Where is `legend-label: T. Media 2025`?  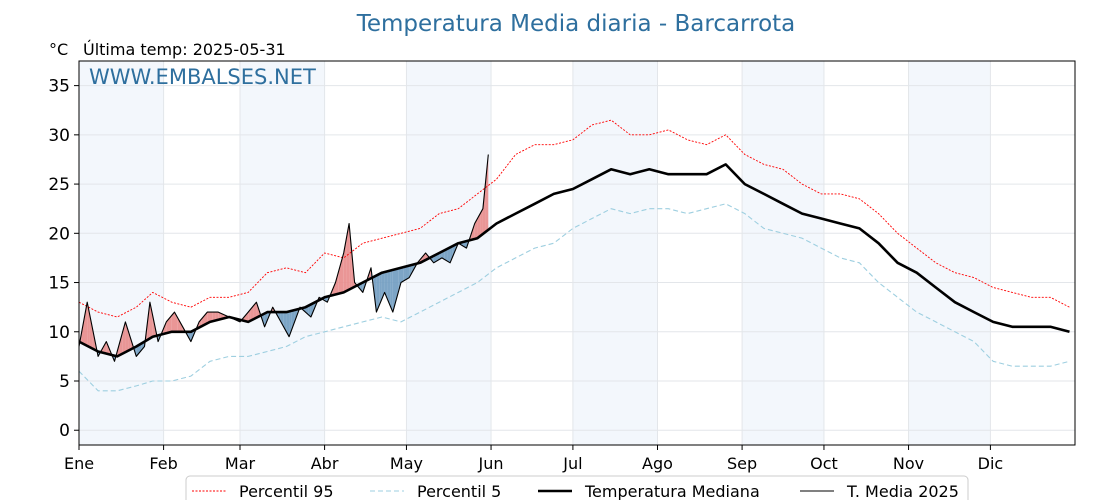 legend-label: T. Media 2025 is located at coordinates (902, 491).